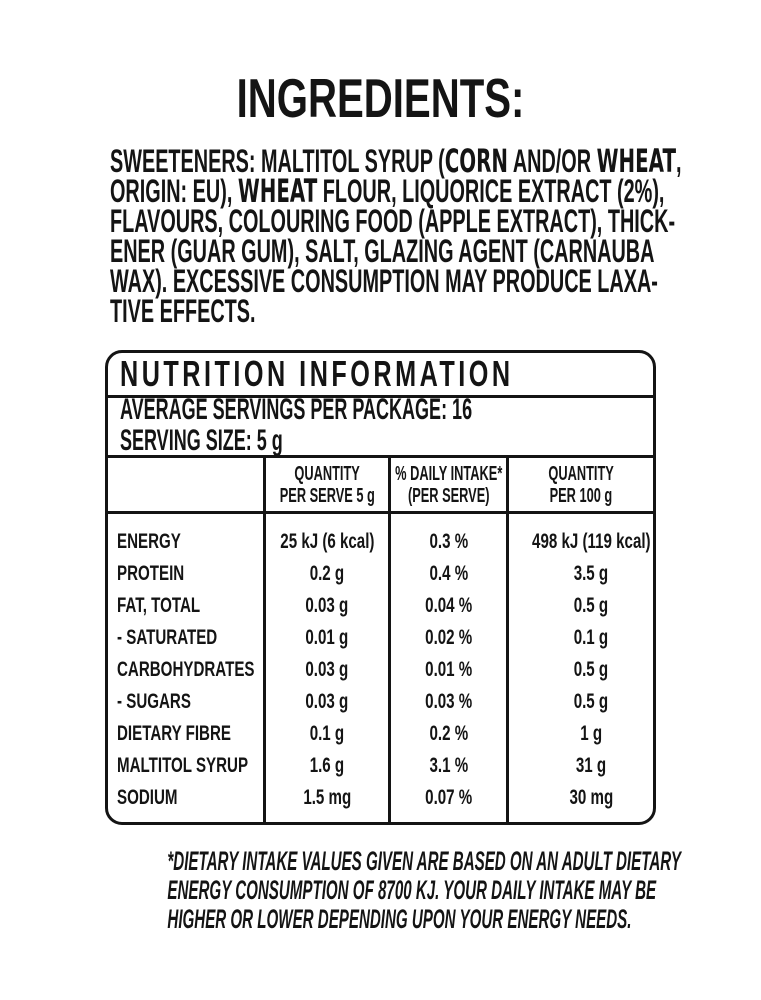 The image size is (761, 1000). I want to click on value-per-100g-text: 3.5 g, so click(591, 573).